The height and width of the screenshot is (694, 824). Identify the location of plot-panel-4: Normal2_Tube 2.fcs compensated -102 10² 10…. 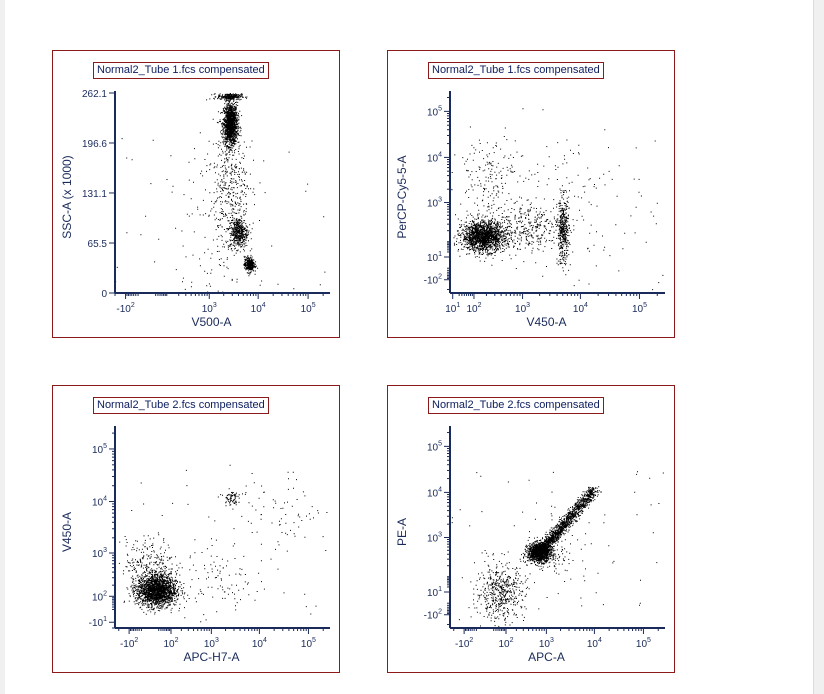
(531, 529).